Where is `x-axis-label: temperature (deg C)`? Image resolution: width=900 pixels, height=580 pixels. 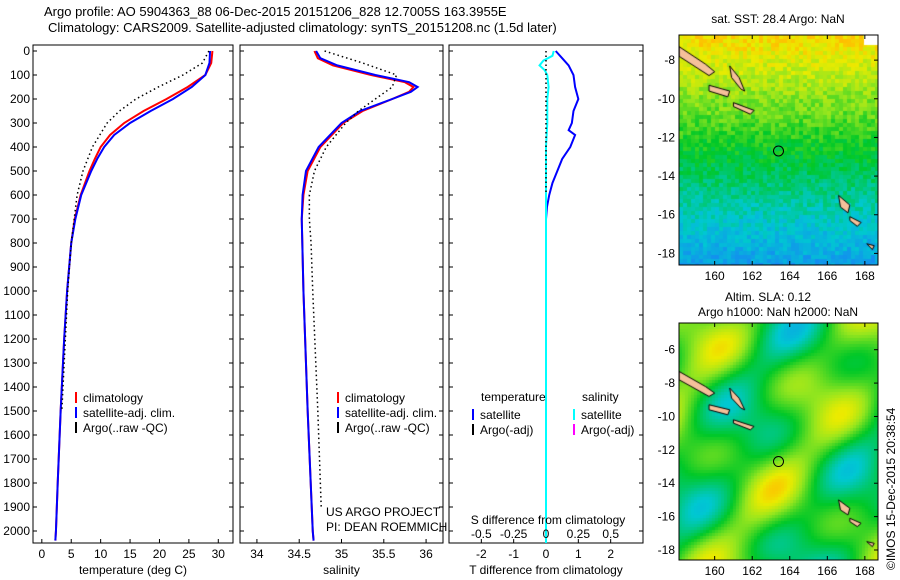
x-axis-label: temperature (deg C) is located at coordinates (133, 570).